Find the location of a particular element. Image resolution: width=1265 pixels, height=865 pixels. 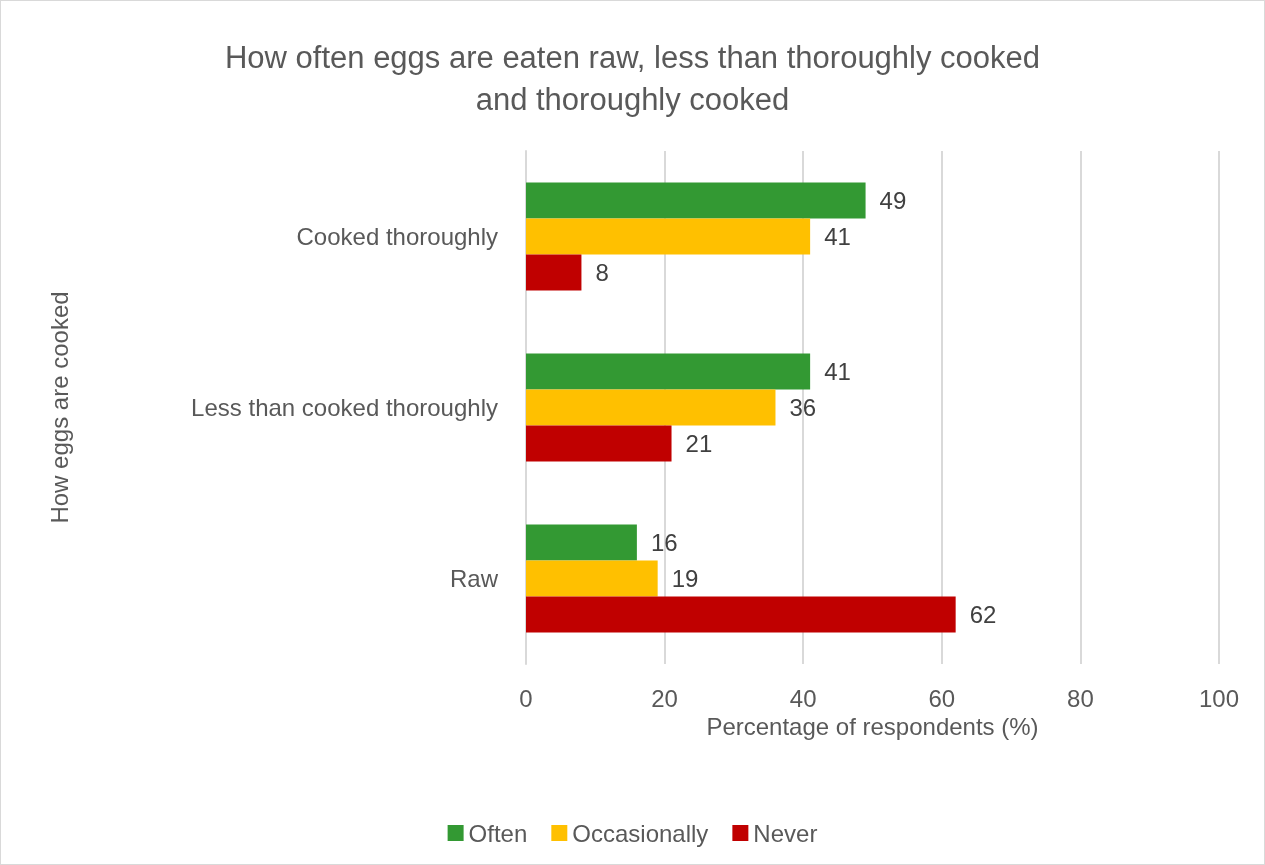

y-axis-title: How eggs are cooked is located at coordinates (59, 407).